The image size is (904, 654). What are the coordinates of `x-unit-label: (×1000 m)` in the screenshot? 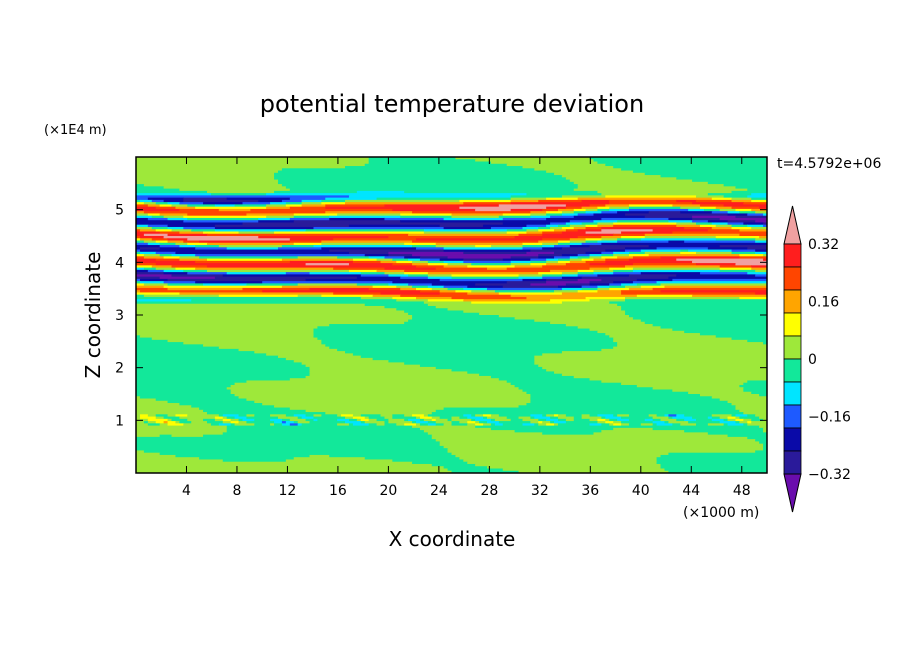 It's located at (721, 513).